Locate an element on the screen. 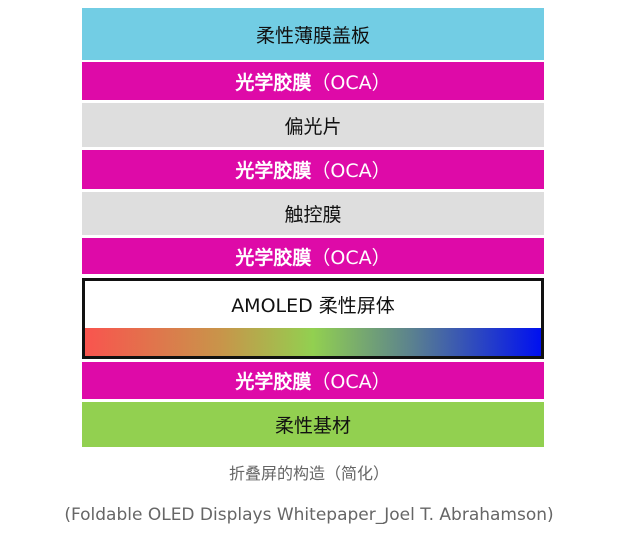  layer-substrate: 柔性基材 is located at coordinates (313, 424).